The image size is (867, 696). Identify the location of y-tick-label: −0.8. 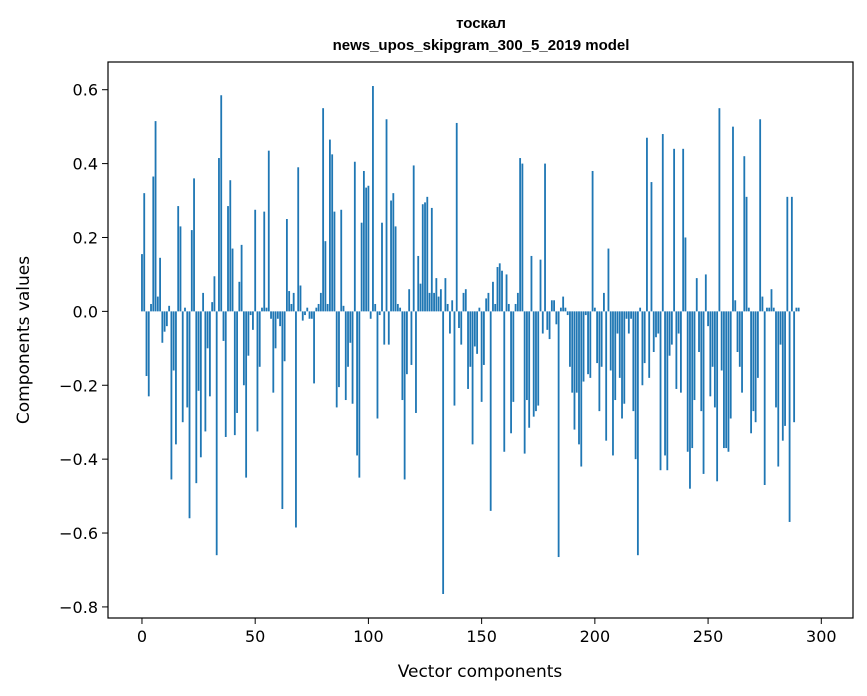
(78, 607).